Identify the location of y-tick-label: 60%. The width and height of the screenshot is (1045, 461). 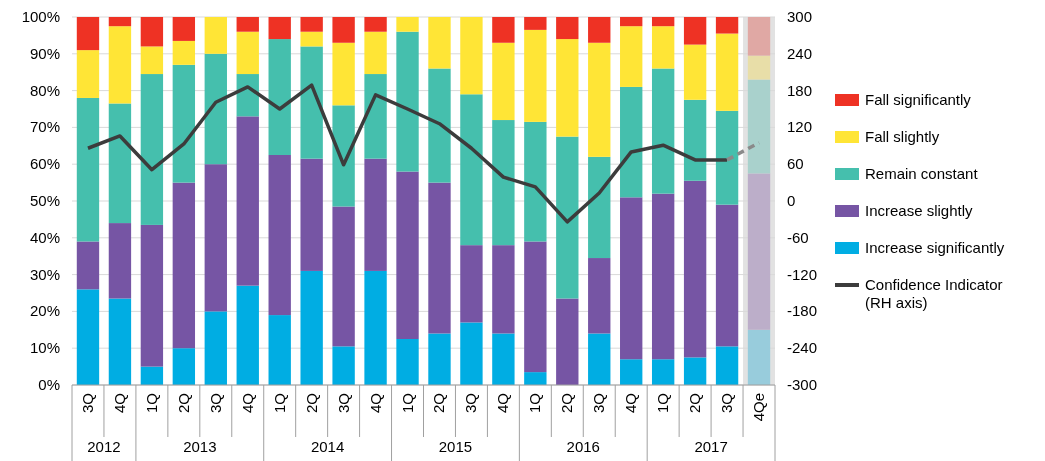
(44, 164).